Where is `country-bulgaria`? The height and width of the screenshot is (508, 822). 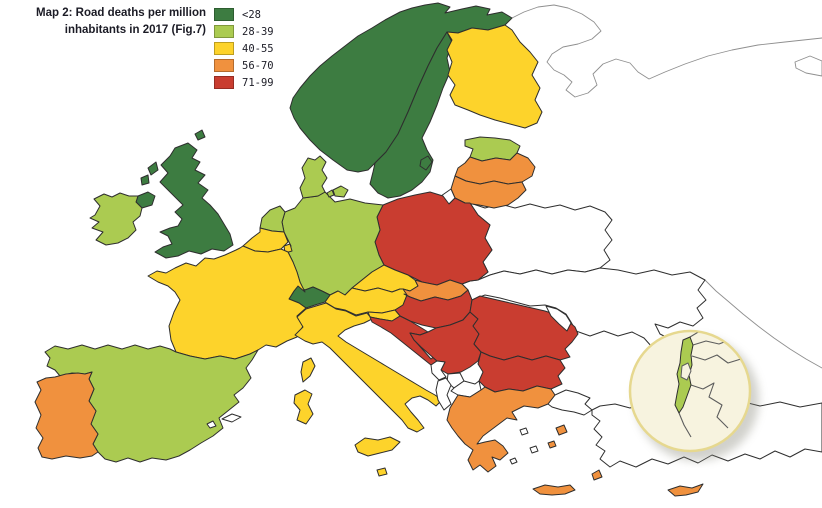
country-bulgaria is located at coordinates (521, 372).